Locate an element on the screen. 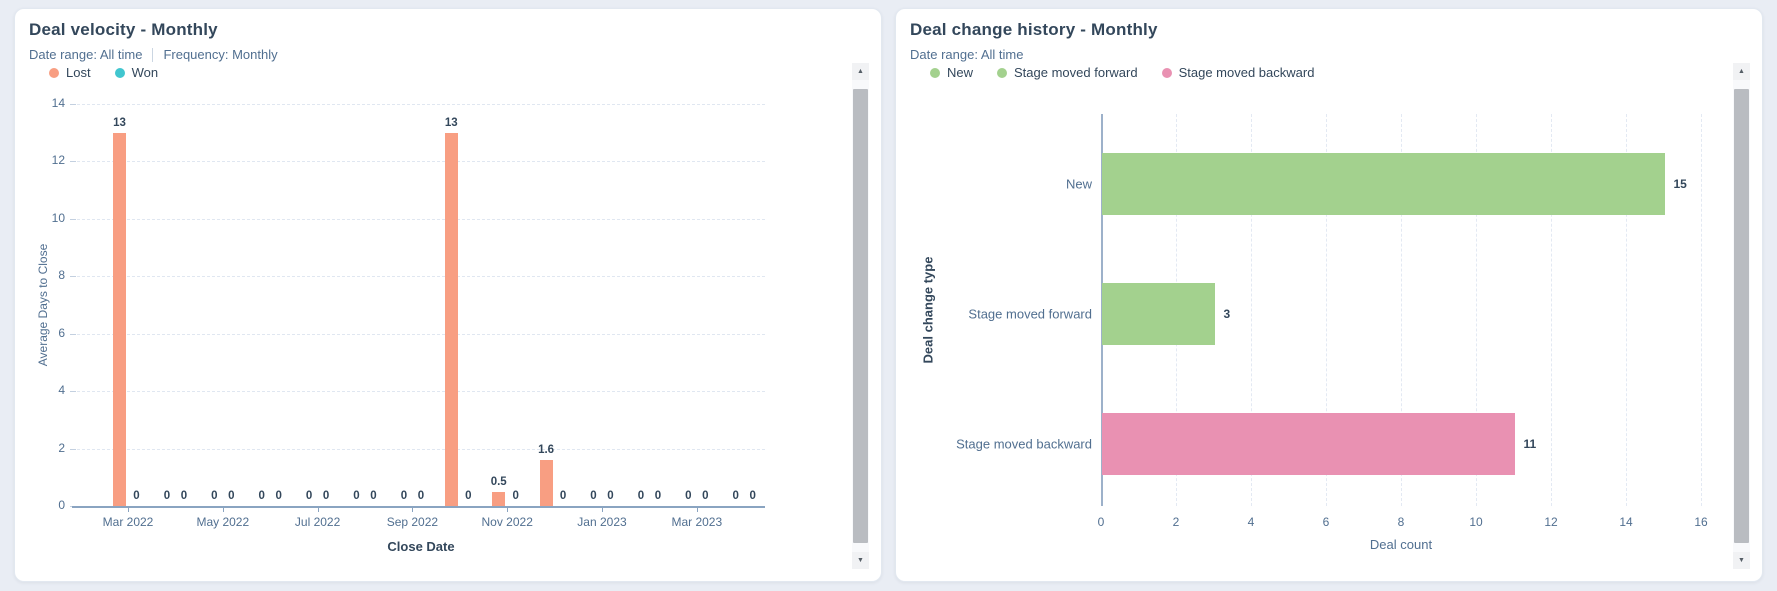  x-tick-label: 2 is located at coordinates (1176, 522).